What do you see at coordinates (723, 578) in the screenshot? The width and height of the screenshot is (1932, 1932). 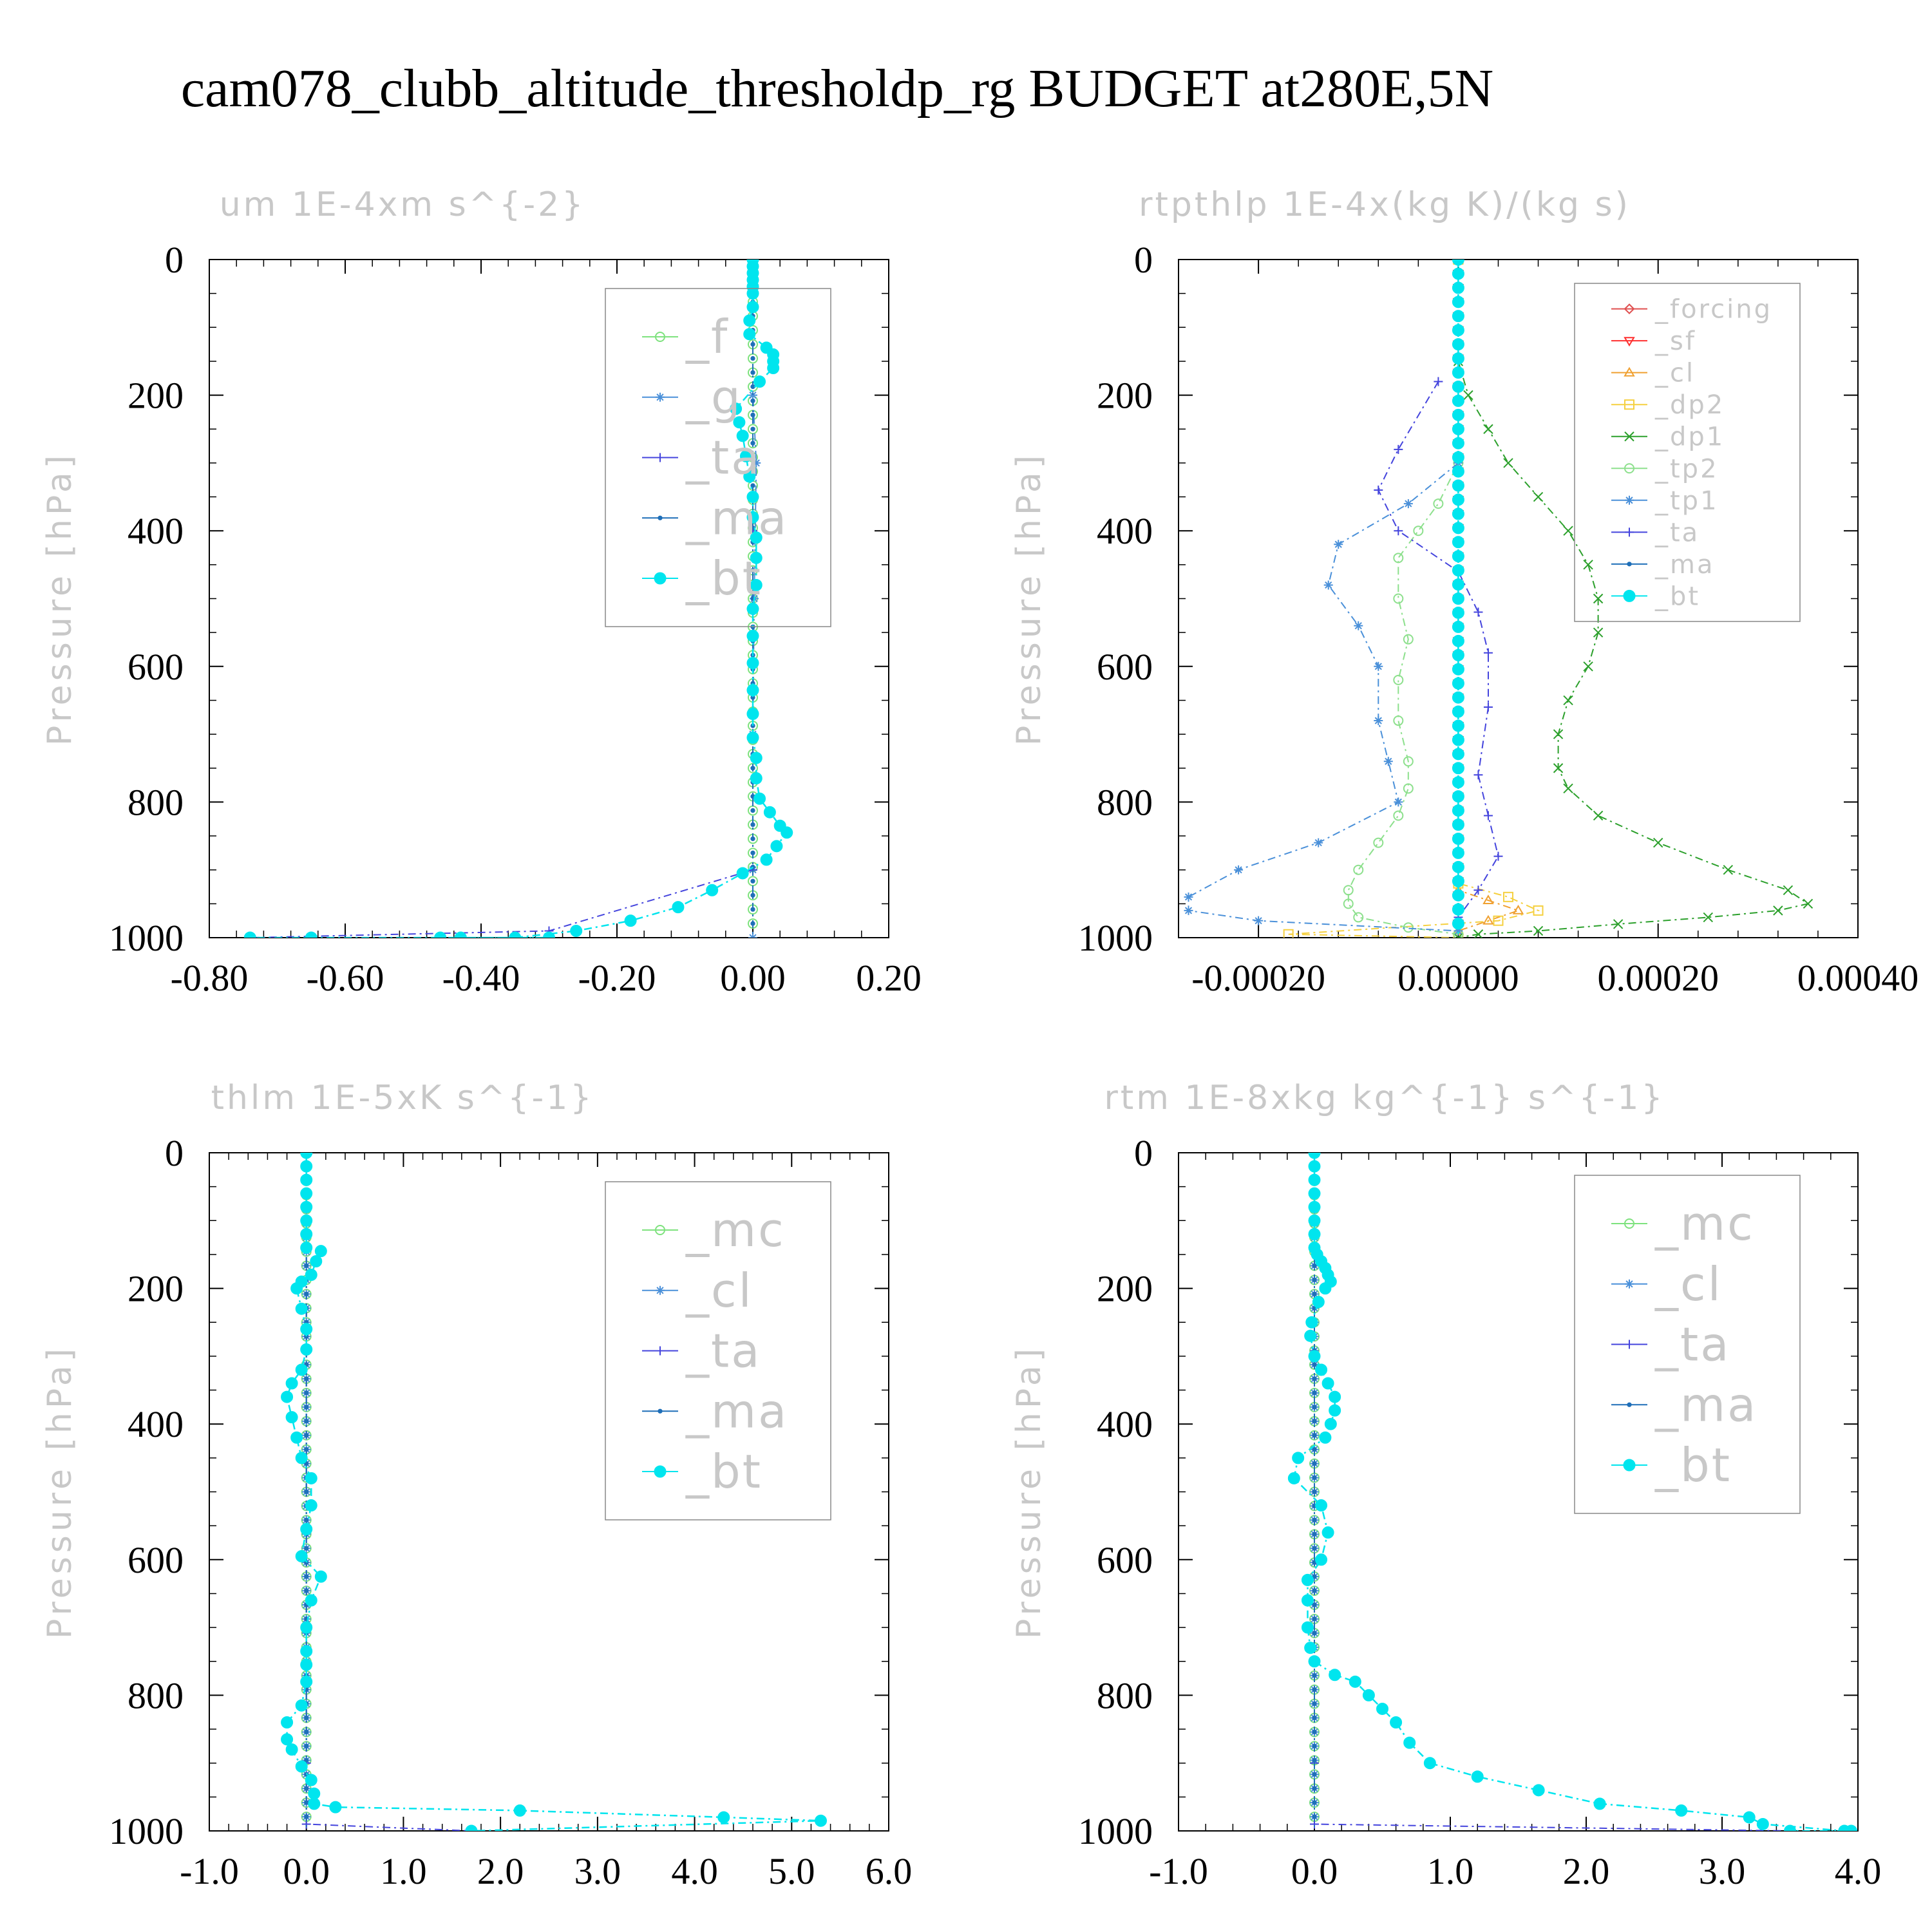 I see `legend-label: _bt` at bounding box center [723, 578].